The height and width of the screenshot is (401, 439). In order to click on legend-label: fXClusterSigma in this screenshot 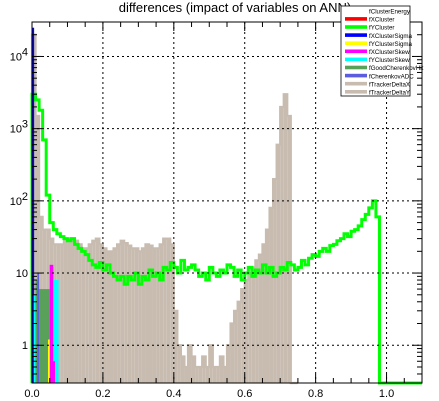, I will do `click(391, 36)`.